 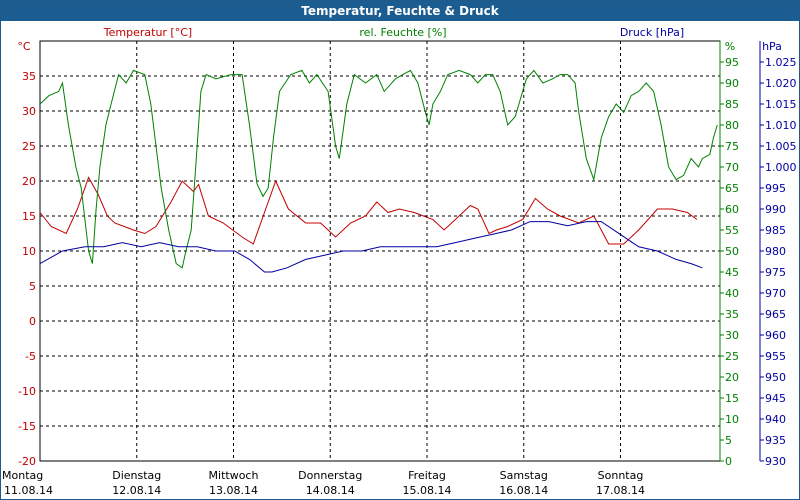 What do you see at coordinates (730, 46) in the screenshot?
I see `humidity-unit: %` at bounding box center [730, 46].